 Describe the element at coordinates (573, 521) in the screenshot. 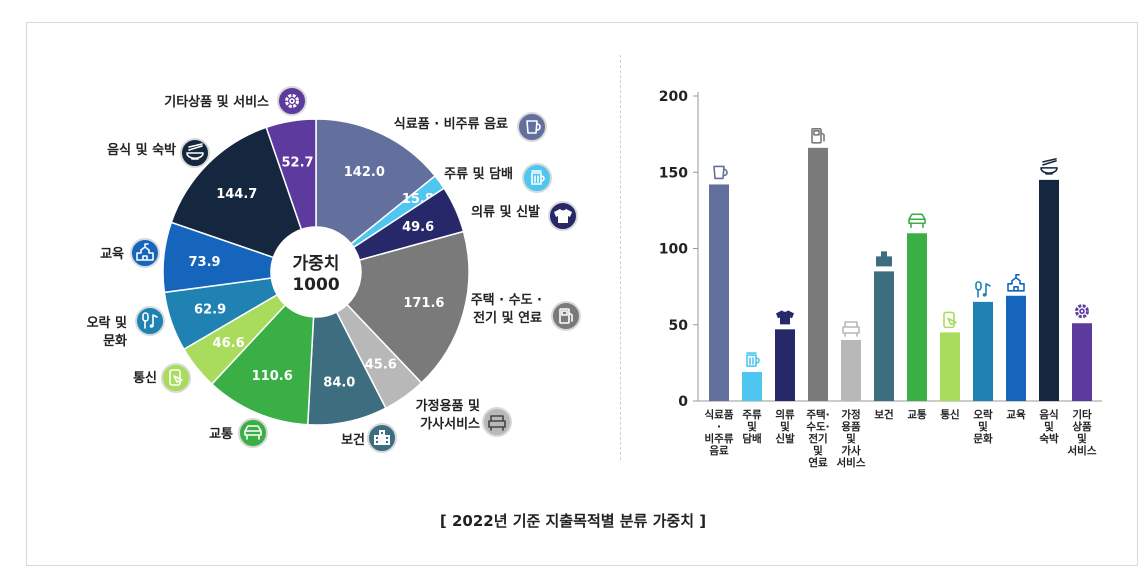

I see `chart-caption: [ 2022년 기준 지출목적별 분류 가중치 ]` at that location.